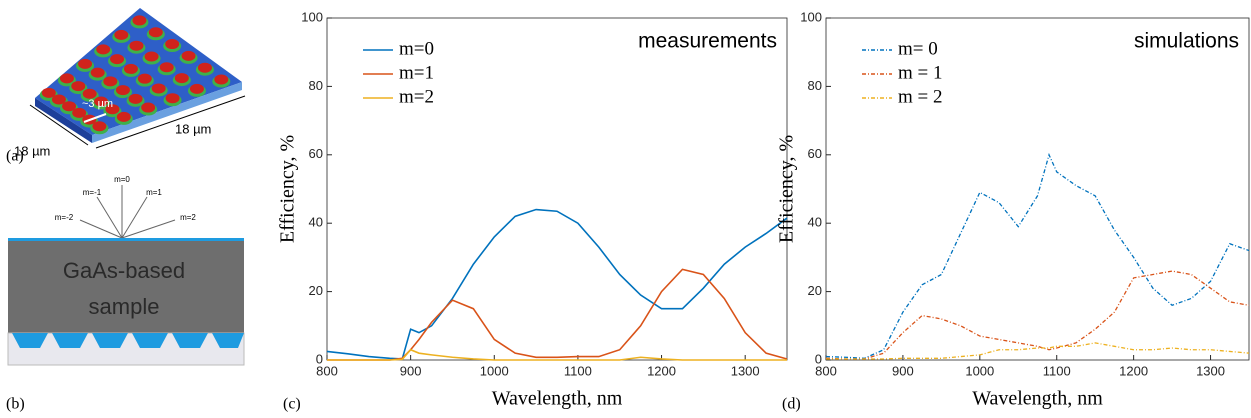 This screenshot has width=1251, height=418. What do you see at coordinates (416, 72) in the screenshot?
I see `legend-label: m=1` at bounding box center [416, 72].